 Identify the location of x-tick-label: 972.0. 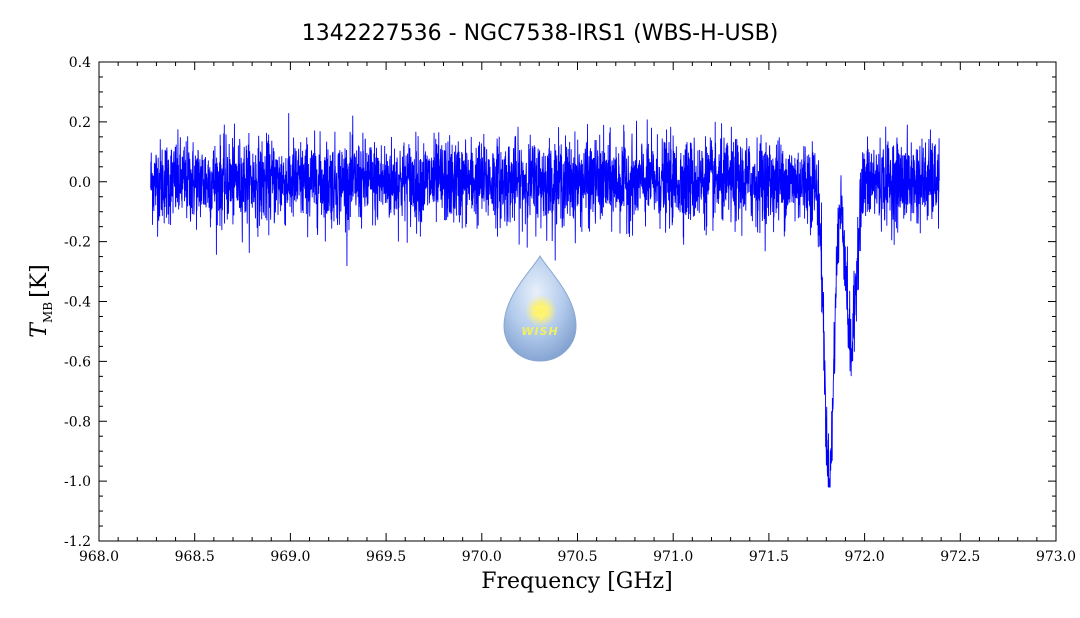
(865, 557).